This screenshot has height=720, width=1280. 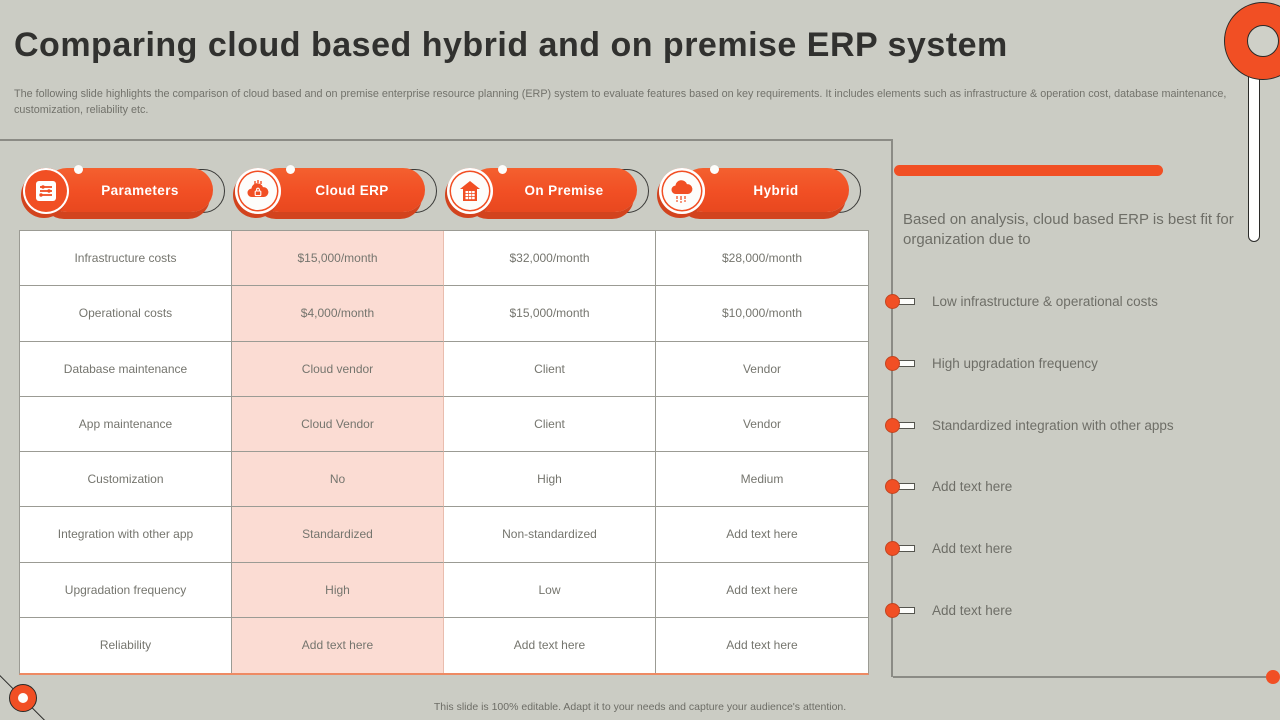 What do you see at coordinates (550, 535) in the screenshot?
I see `table-cell: Non-standardized` at bounding box center [550, 535].